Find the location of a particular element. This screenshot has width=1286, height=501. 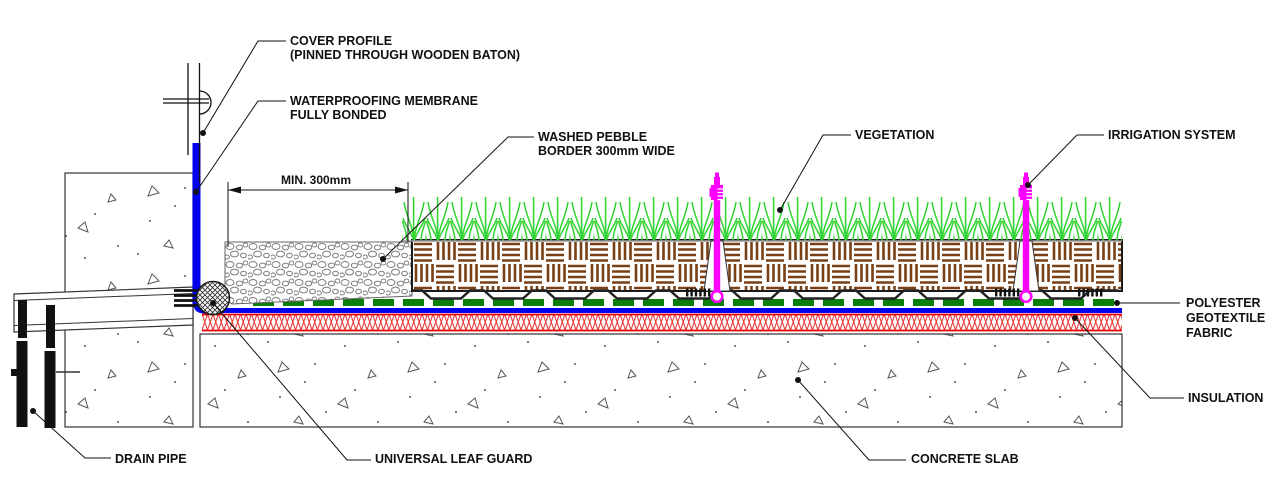

label-drain-pipe: DRAIN PIPE is located at coordinates (151, 459).